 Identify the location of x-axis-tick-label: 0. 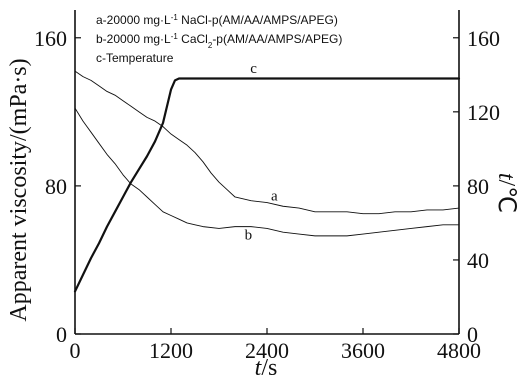
(75, 350).